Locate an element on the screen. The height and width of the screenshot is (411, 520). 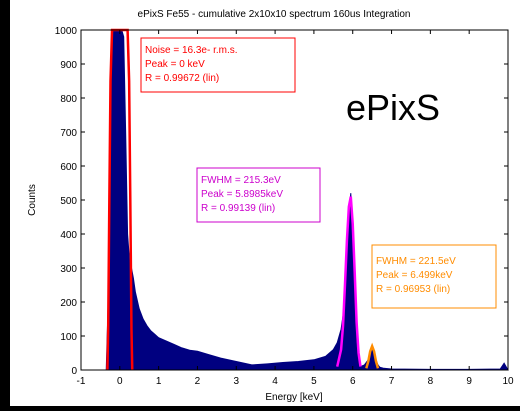
y-axis-label: Counts is located at coordinates (32, 200).